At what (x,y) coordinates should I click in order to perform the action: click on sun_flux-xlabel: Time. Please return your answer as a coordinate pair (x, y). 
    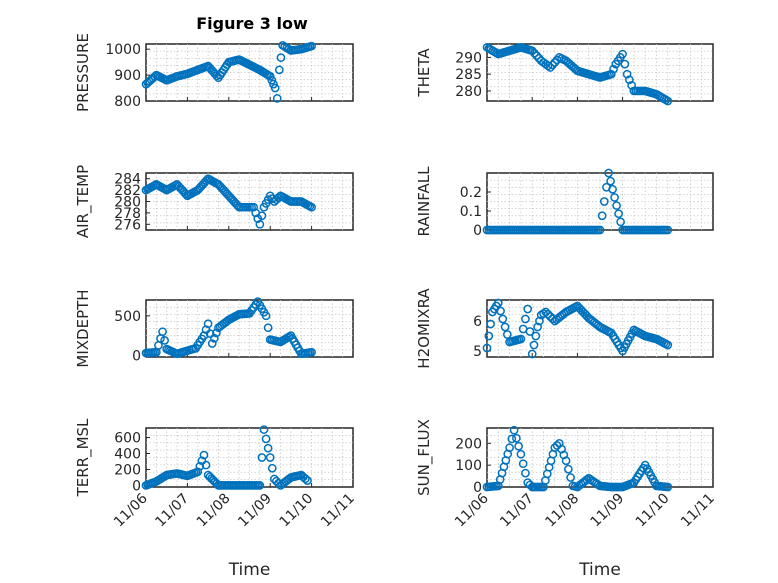
    Looking at the image, I should click on (599, 570).